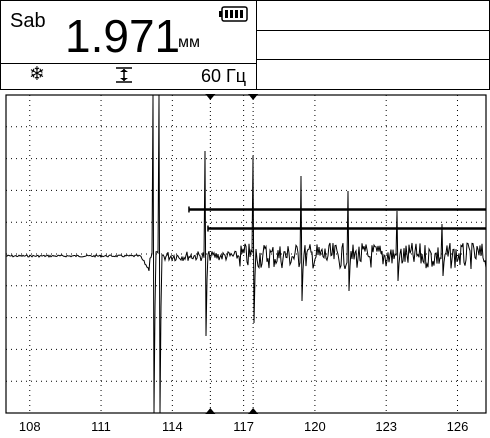  Describe the element at coordinates (172, 426) in the screenshot. I see `x-tick-label: 114` at that location.